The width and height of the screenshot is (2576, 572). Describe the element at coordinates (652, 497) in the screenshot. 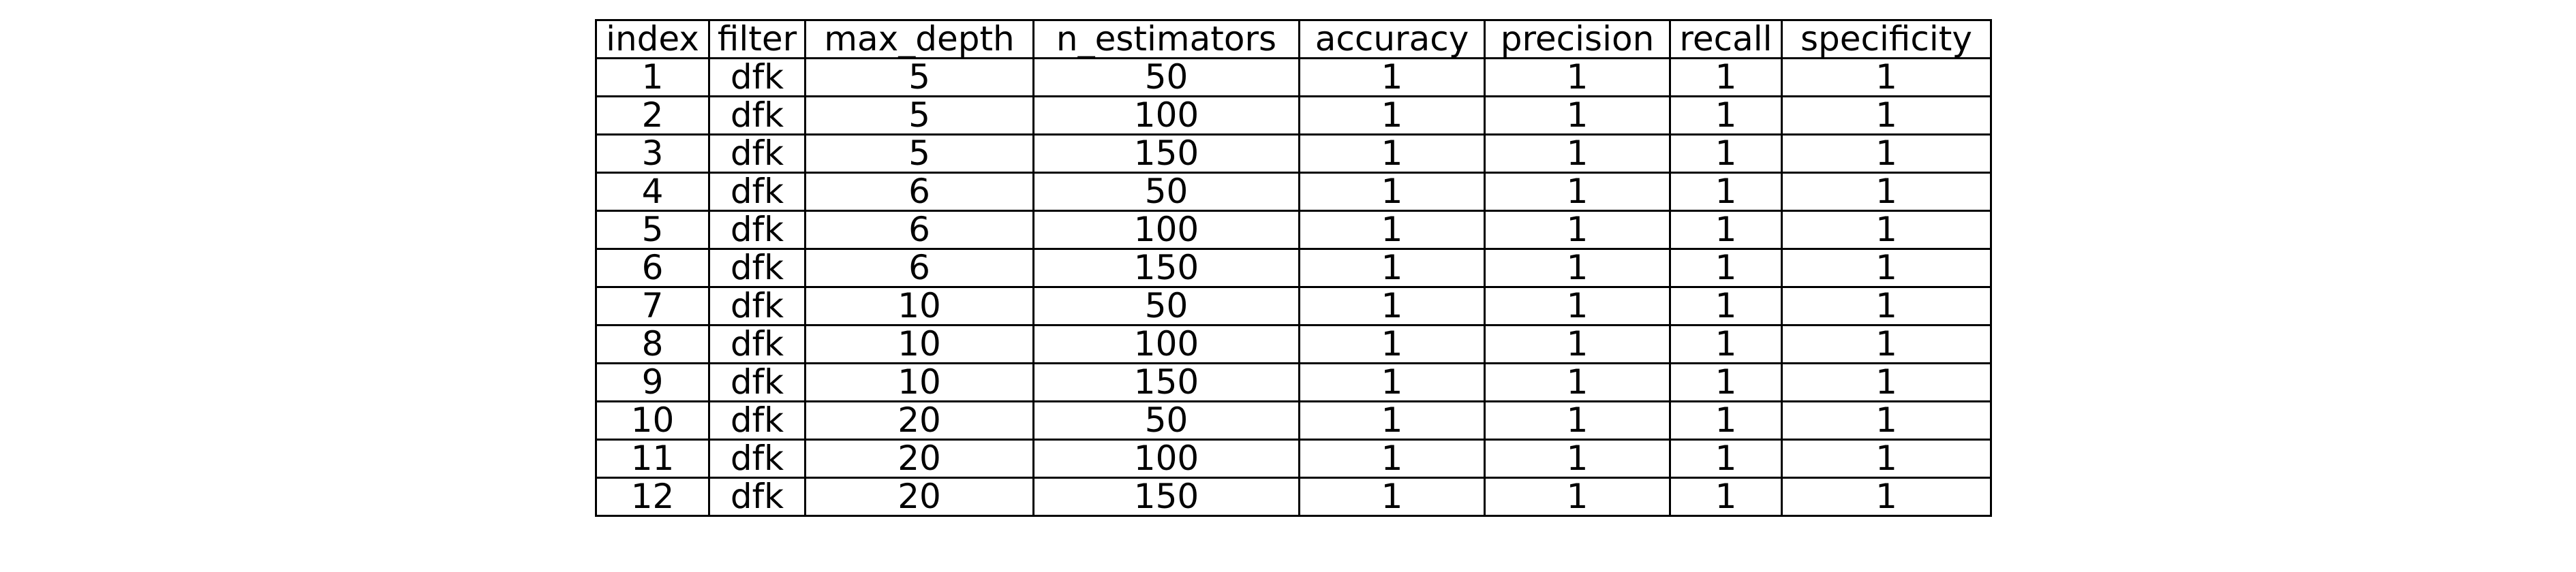

I see `cell-index: 12` at that location.